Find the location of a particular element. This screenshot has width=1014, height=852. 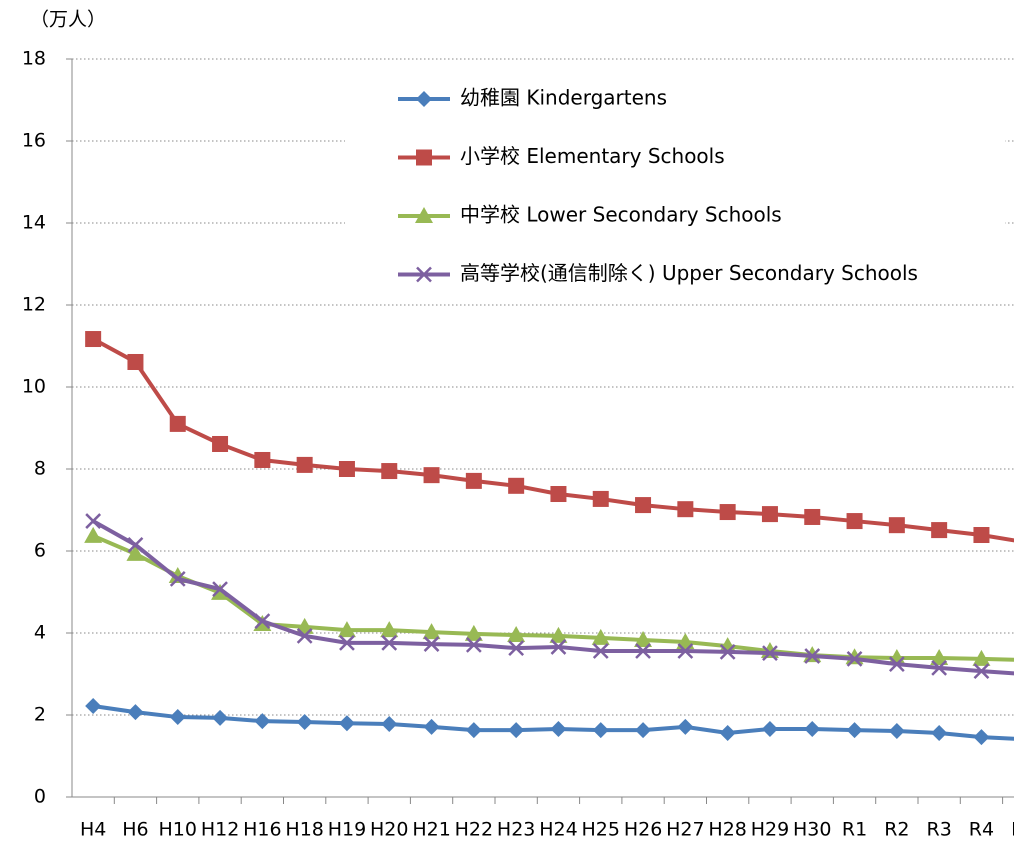

y-tick-label: 16 is located at coordinates (34, 141).